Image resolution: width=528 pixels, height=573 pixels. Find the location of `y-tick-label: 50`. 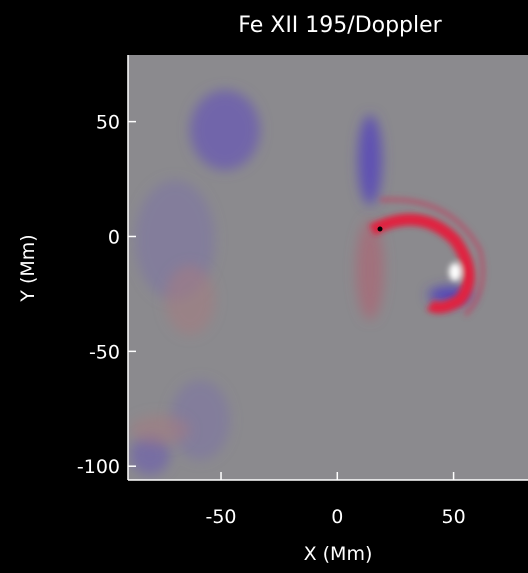

y-tick-label: 50 is located at coordinates (108, 123).